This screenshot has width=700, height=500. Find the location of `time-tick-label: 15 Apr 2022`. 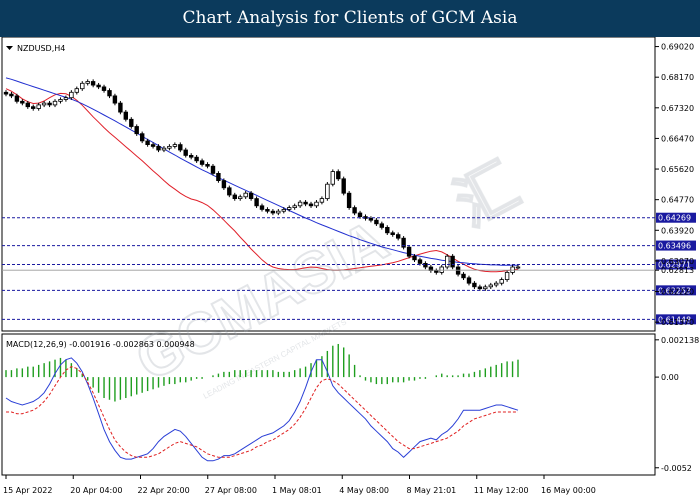

time-tick-label: 15 Apr 2022 is located at coordinates (27, 490).